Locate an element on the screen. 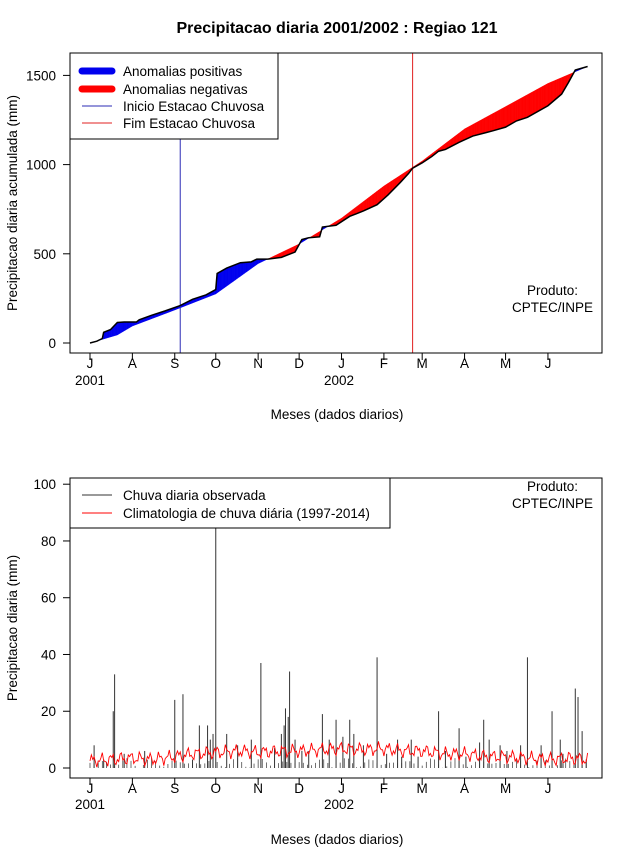 The height and width of the screenshot is (850, 640). x-axis-label: Meses (dados diarios) is located at coordinates (337, 839).